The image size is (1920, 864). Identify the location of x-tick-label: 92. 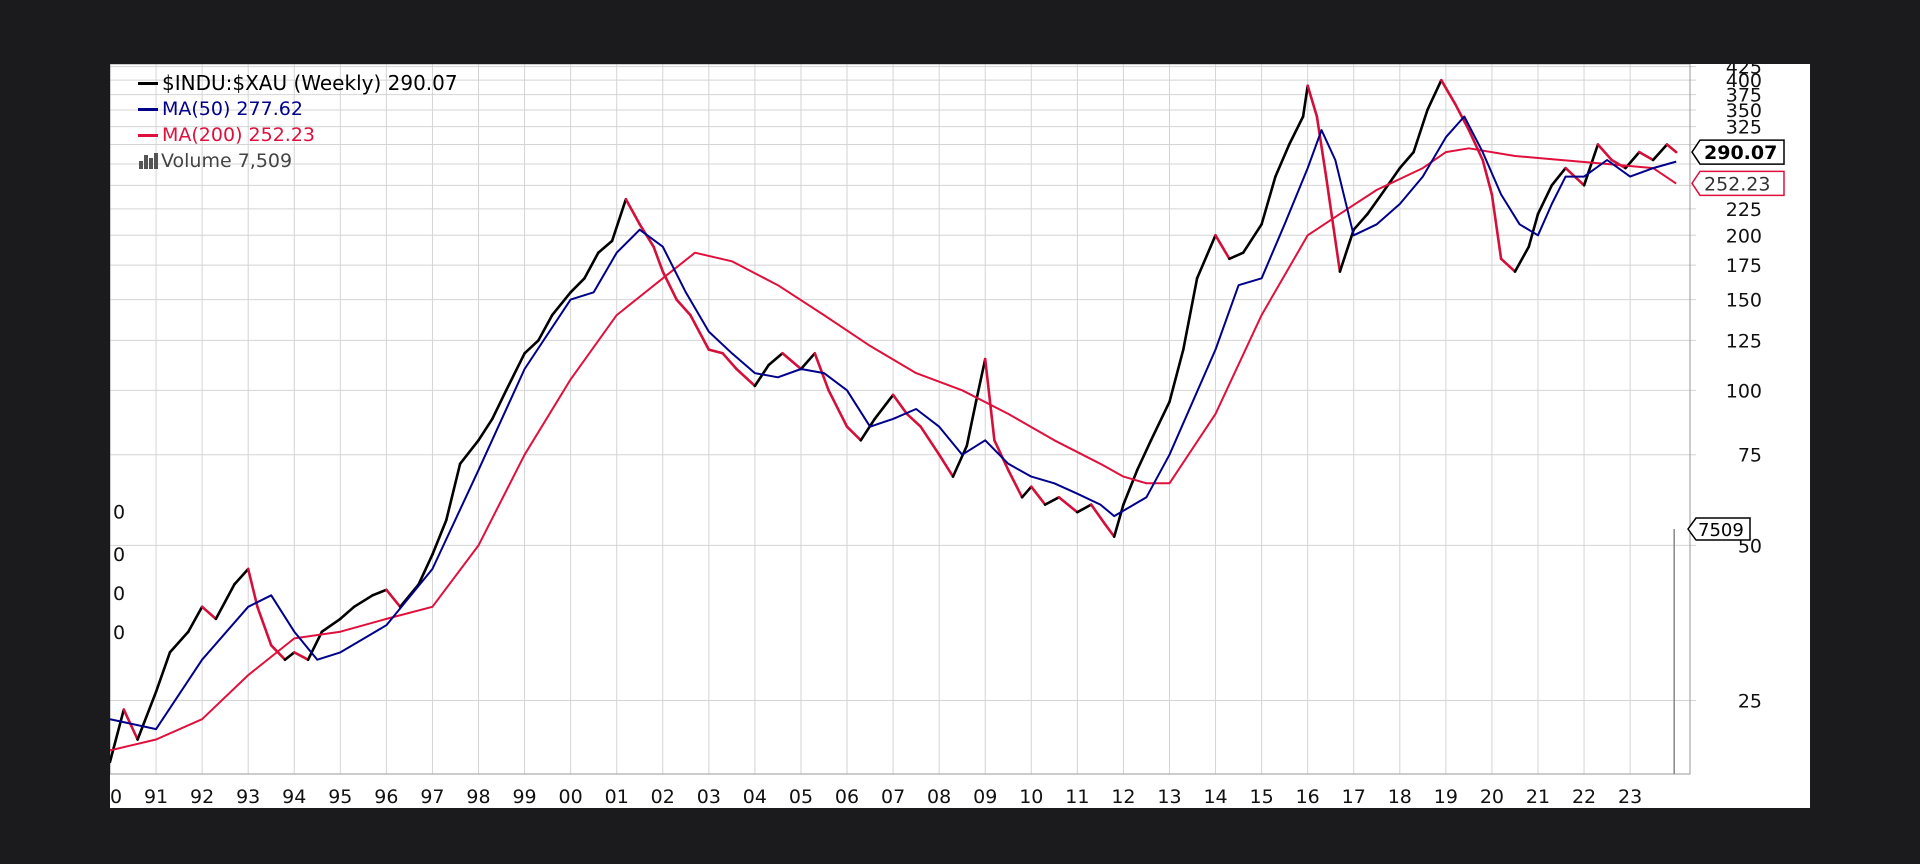
(202, 797).